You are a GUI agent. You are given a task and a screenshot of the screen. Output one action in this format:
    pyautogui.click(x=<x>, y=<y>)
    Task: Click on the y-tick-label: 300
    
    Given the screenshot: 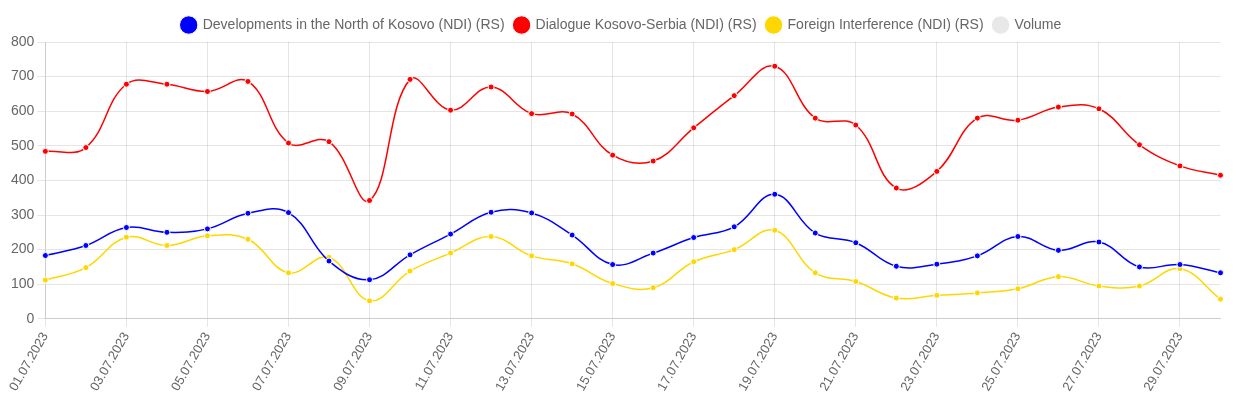 What is the action you would take?
    pyautogui.click(x=23, y=213)
    